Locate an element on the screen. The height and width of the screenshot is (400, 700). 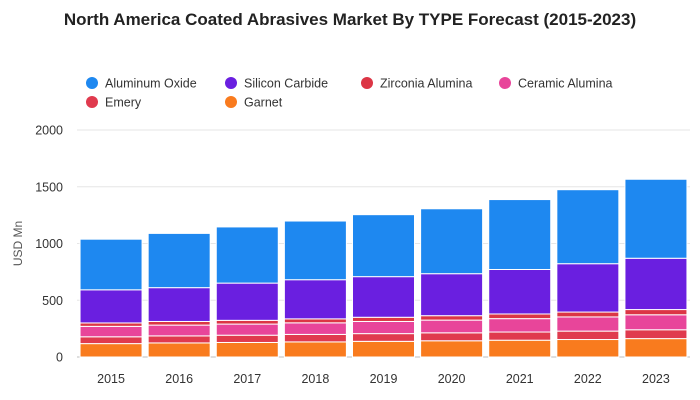
legend-label: Emery is located at coordinates (123, 103).